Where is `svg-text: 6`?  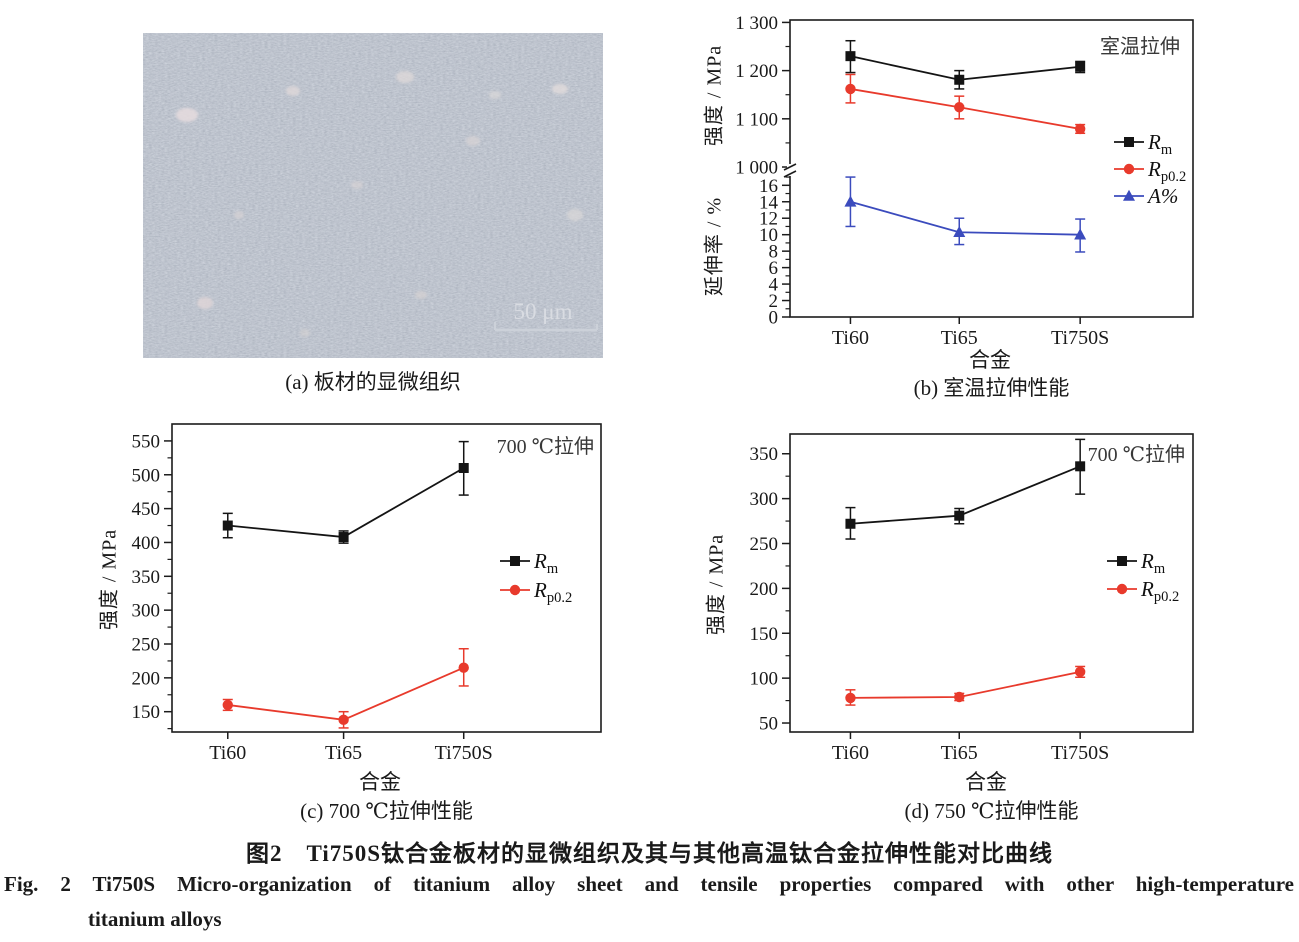 svg-text: 6 is located at coordinates (774, 268).